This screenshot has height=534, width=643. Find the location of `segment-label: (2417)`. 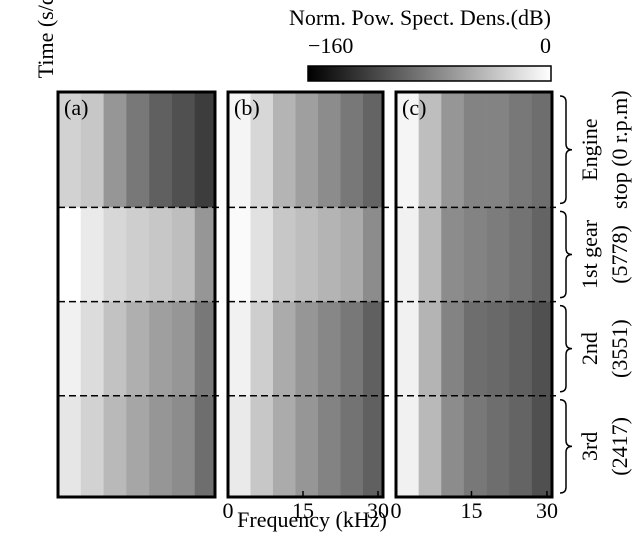

segment-label: (2417) is located at coordinates (619, 446).